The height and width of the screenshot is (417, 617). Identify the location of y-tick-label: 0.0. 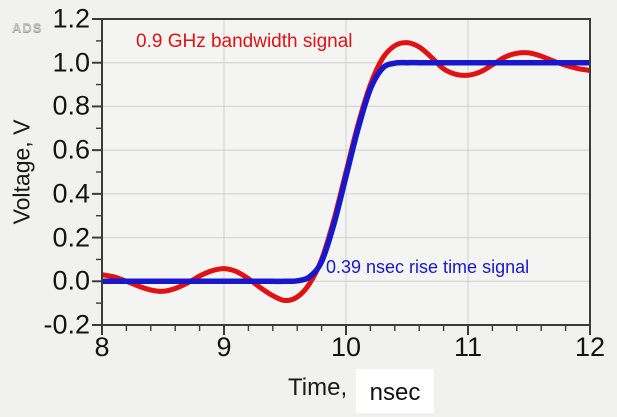
(71, 280).